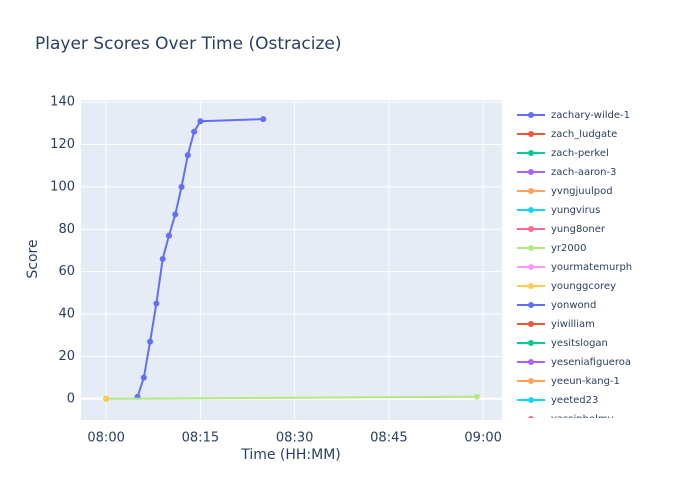 The width and height of the screenshot is (700, 500). I want to click on legend-label: zach_ludgate, so click(584, 134).